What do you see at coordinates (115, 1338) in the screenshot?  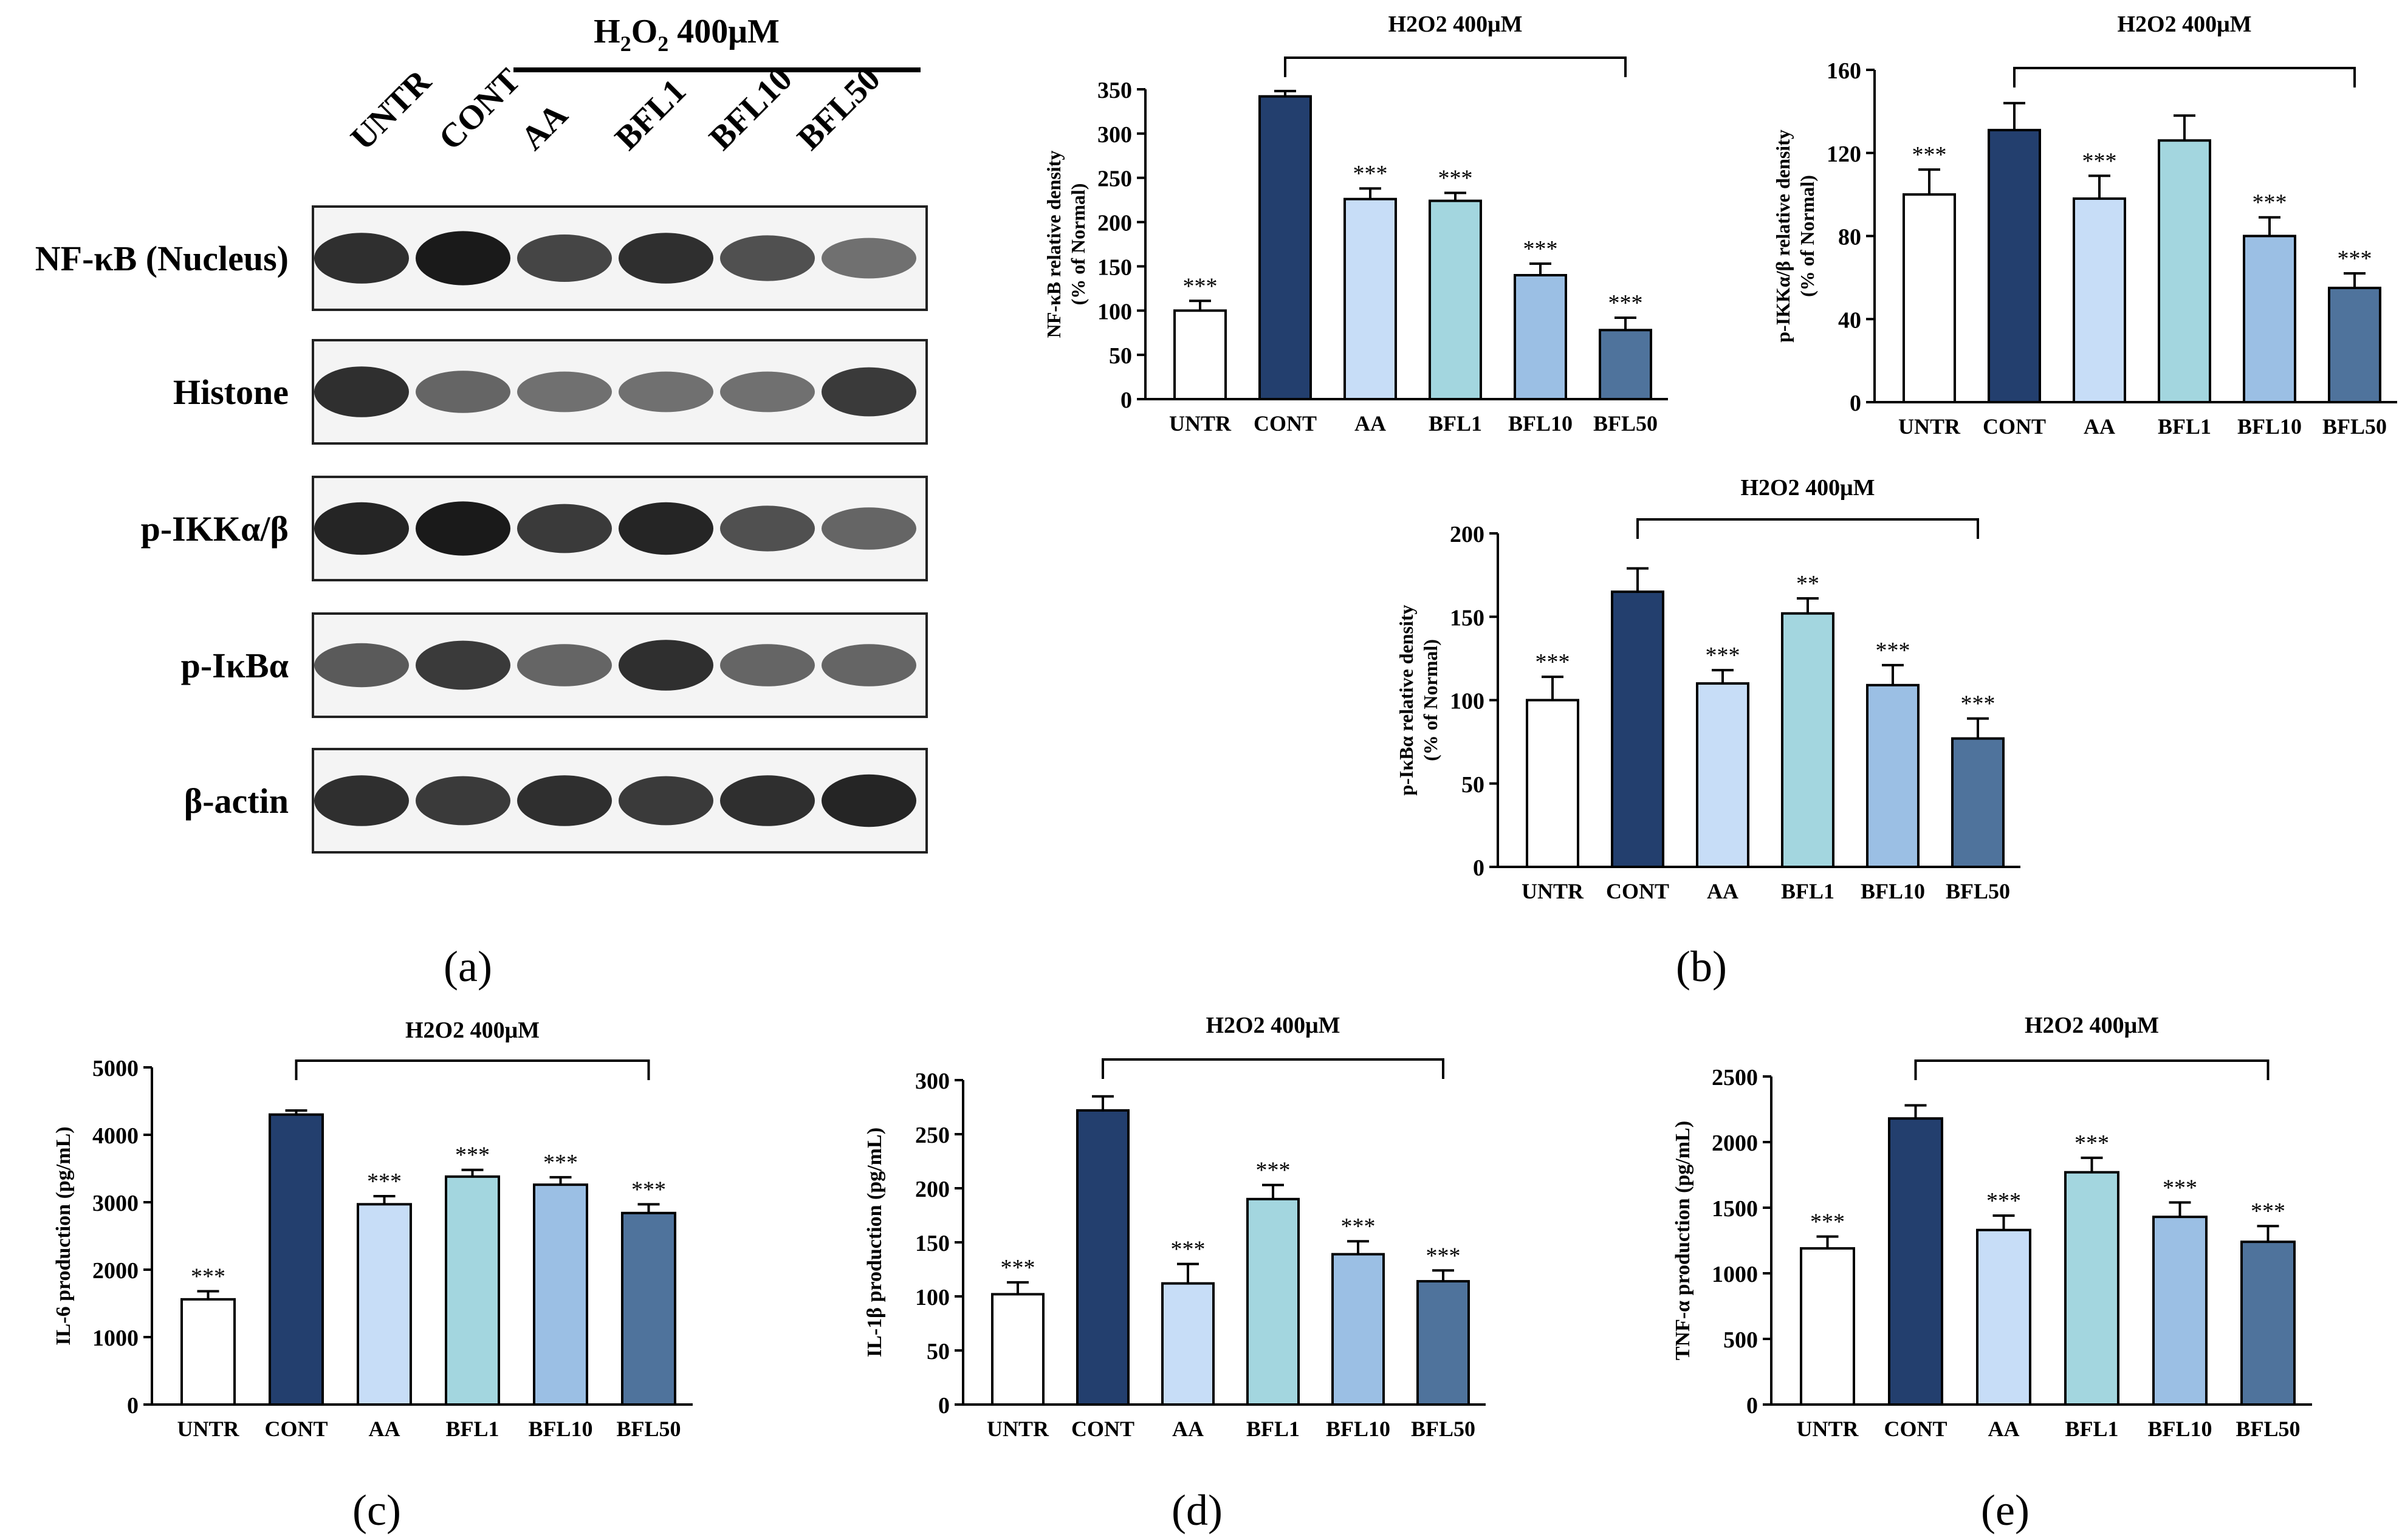 I see `y-tick-label: 1000` at bounding box center [115, 1338].